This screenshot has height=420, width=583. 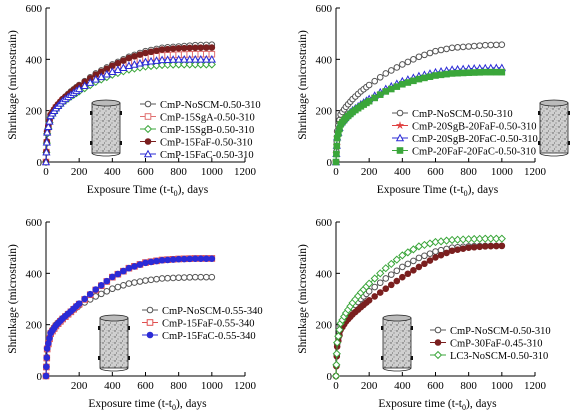 What do you see at coordinates (207, 130) in the screenshot?
I see `legend-label: CmP-15SgB-0.50-310` at bounding box center [207, 130].